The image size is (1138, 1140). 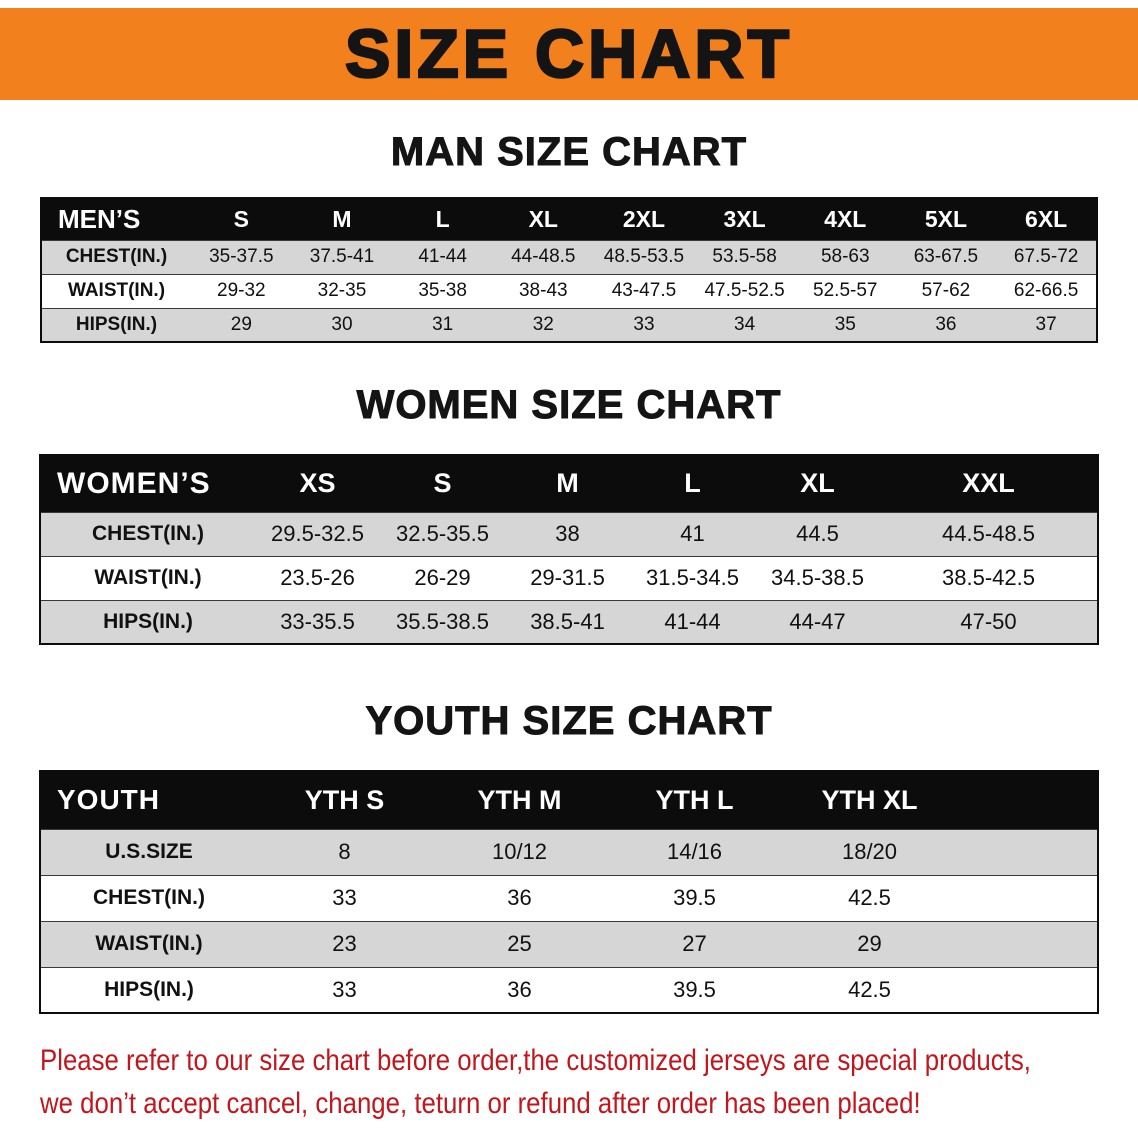 I want to click on measurement-value-cell: 25, so click(x=519, y=943).